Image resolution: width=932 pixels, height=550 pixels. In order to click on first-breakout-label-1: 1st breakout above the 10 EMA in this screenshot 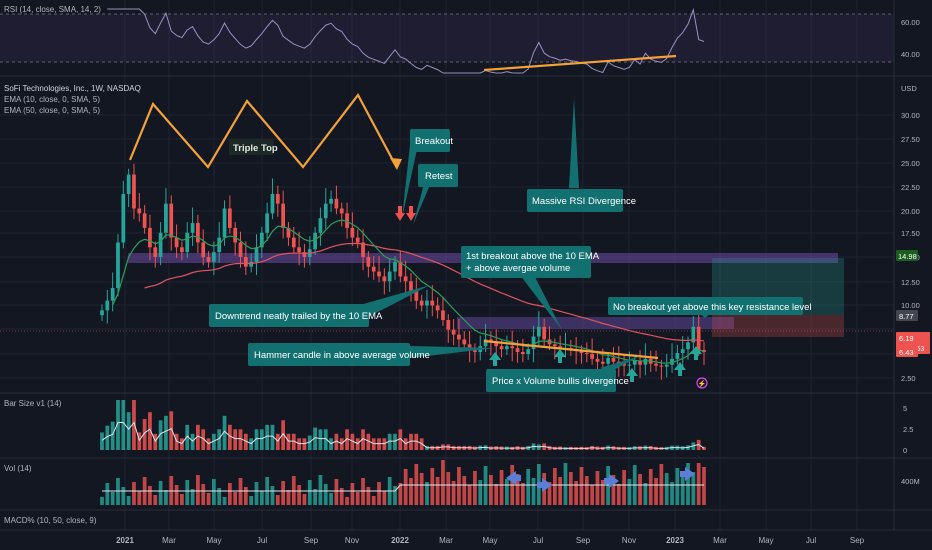, I will do `click(533, 256)`.